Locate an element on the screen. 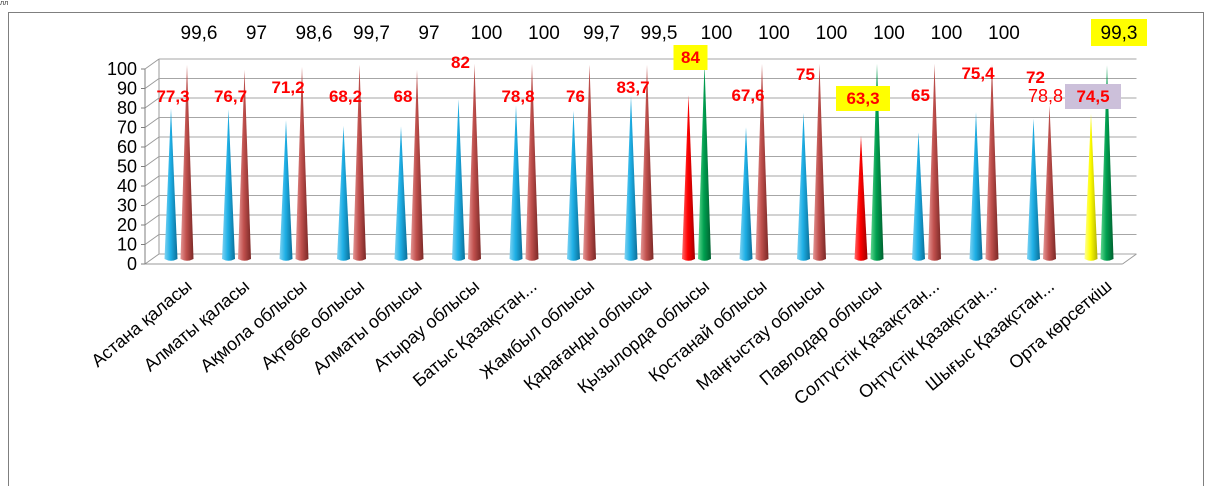  series1-value-label: 68,2 is located at coordinates (345, 96).